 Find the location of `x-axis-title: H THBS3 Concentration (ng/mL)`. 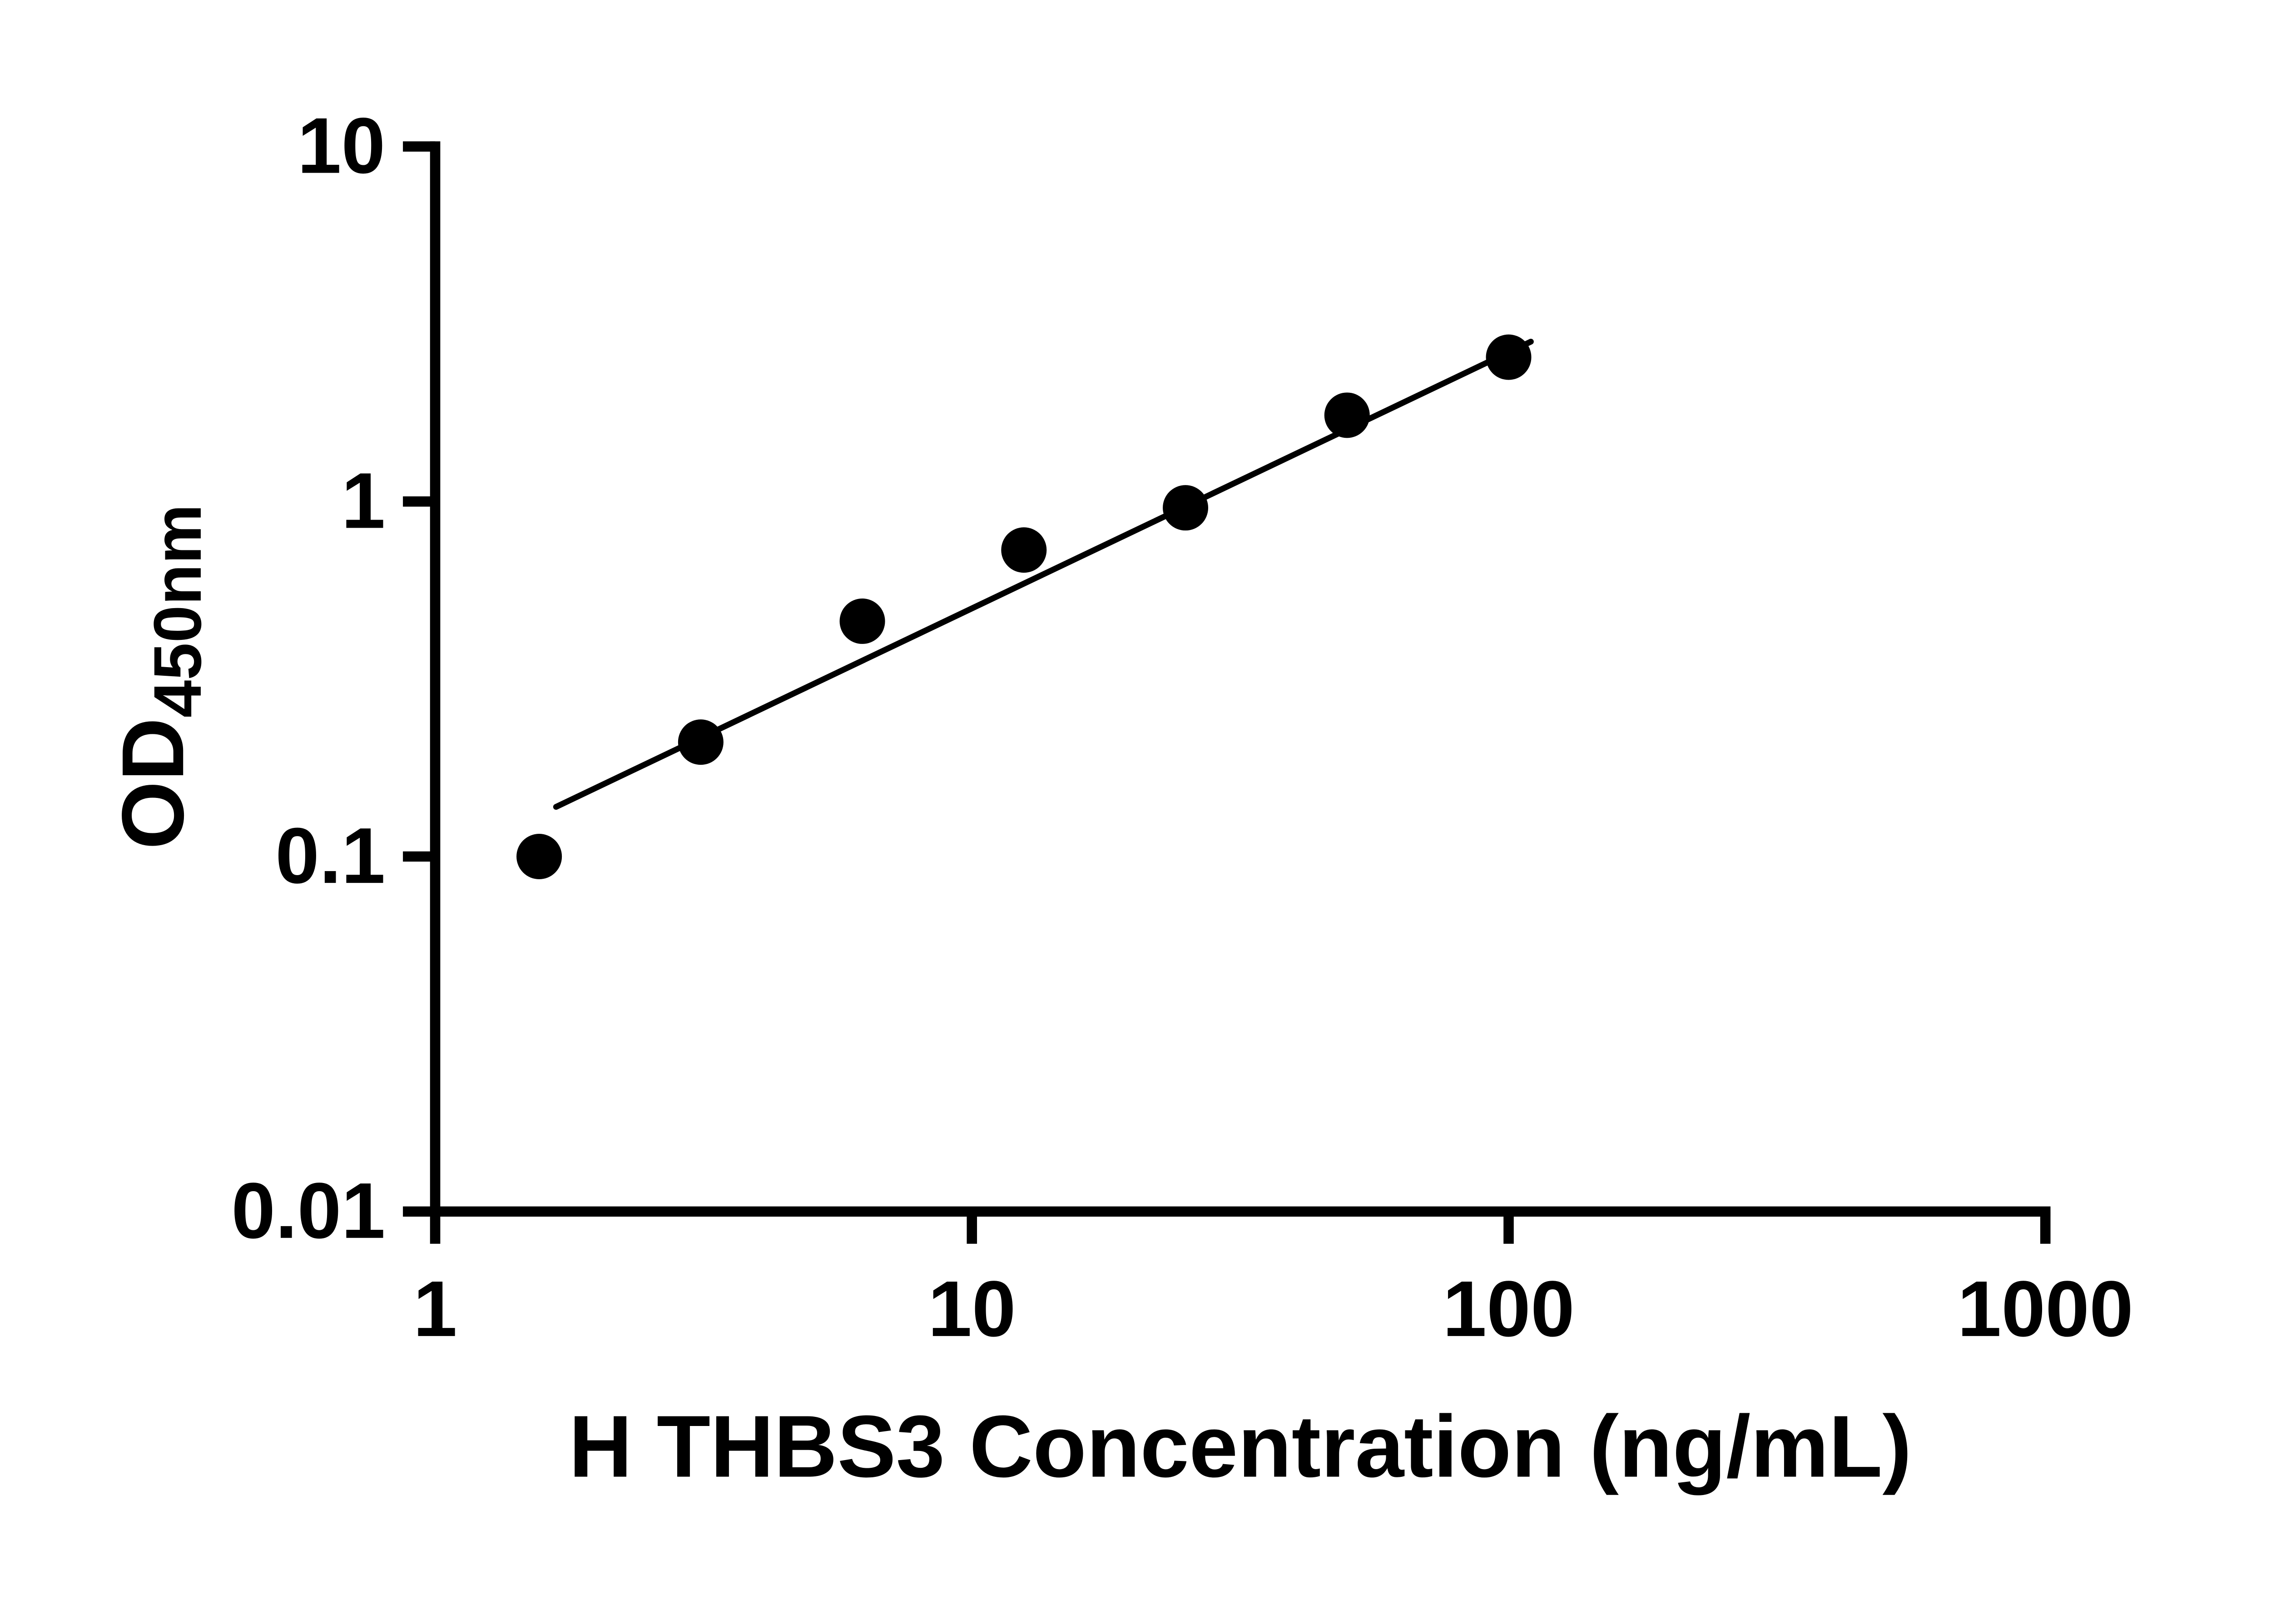

x-axis-title: H THBS3 Concentration (ng/mL) is located at coordinates (1240, 1447).